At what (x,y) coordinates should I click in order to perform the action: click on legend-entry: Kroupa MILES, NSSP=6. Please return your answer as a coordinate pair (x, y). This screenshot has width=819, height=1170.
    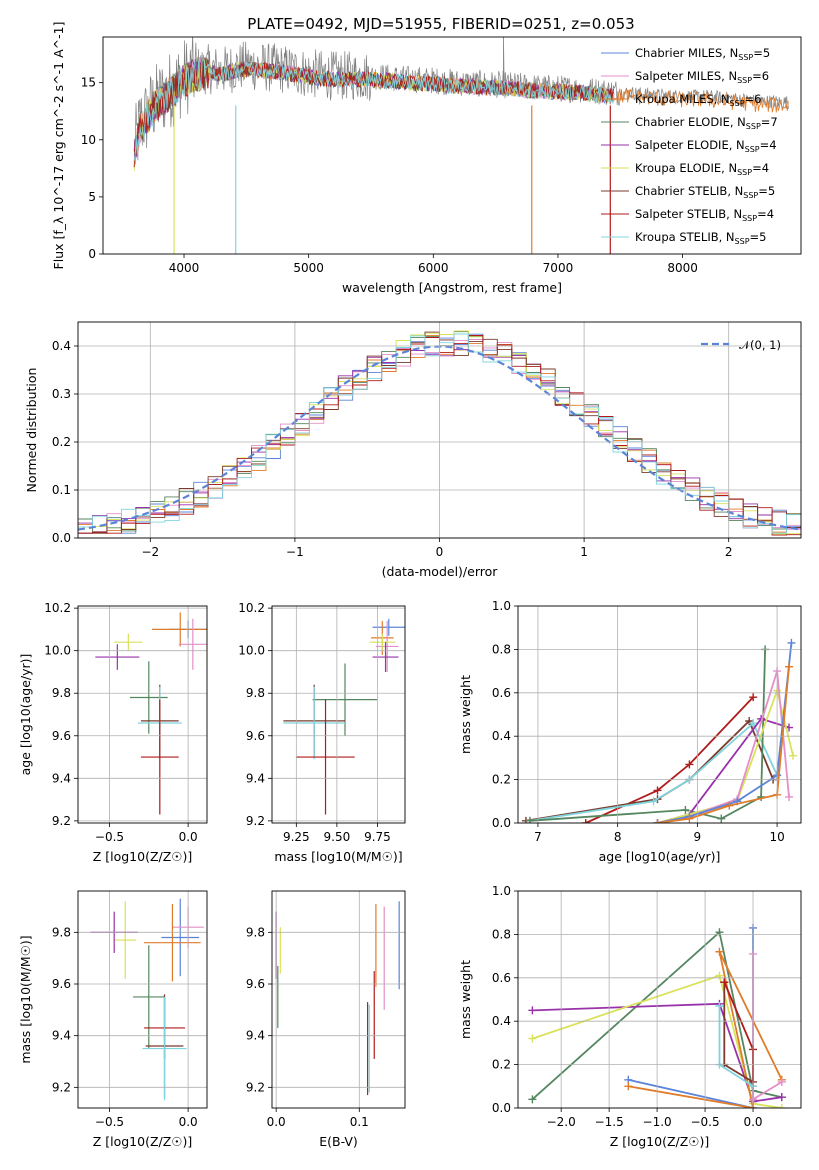
    Looking at the image, I should click on (698, 100).